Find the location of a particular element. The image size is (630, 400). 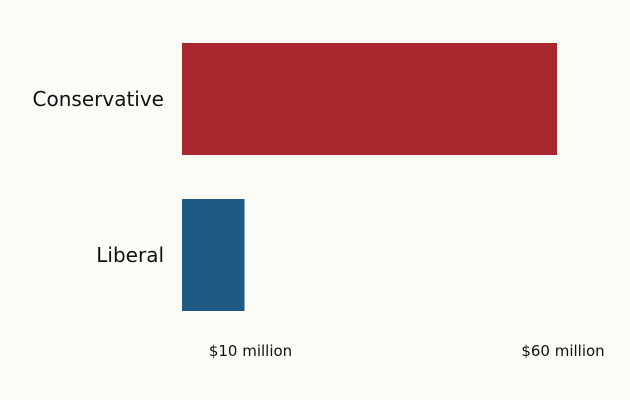

value-label-conservative: $60 million is located at coordinates (562, 351).